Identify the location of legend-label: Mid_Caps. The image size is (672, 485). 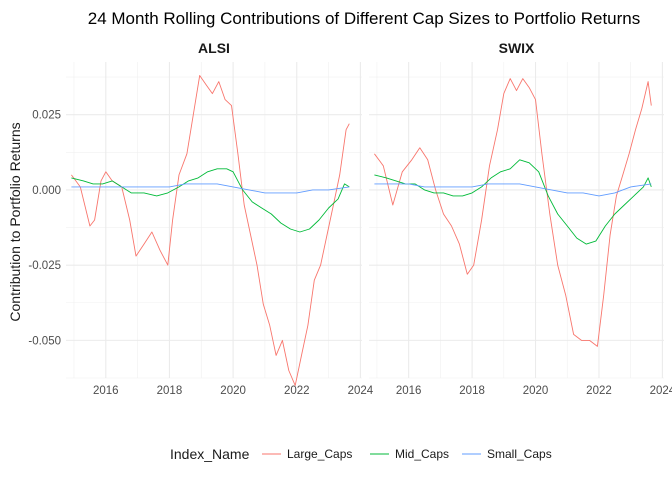
(422, 454).